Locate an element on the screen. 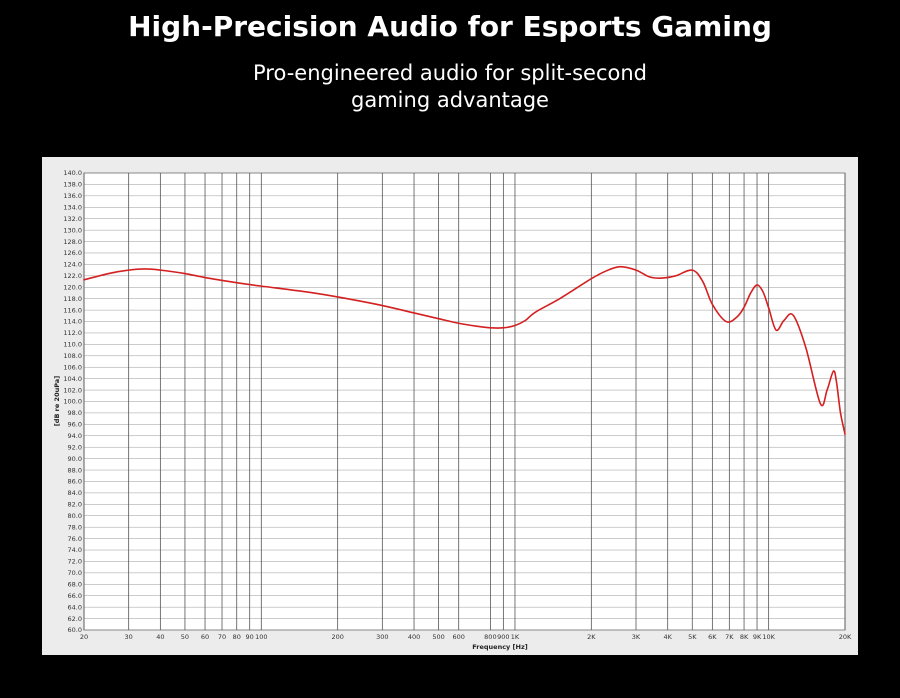  y-tick-label: 120.0 is located at coordinates (72, 287).